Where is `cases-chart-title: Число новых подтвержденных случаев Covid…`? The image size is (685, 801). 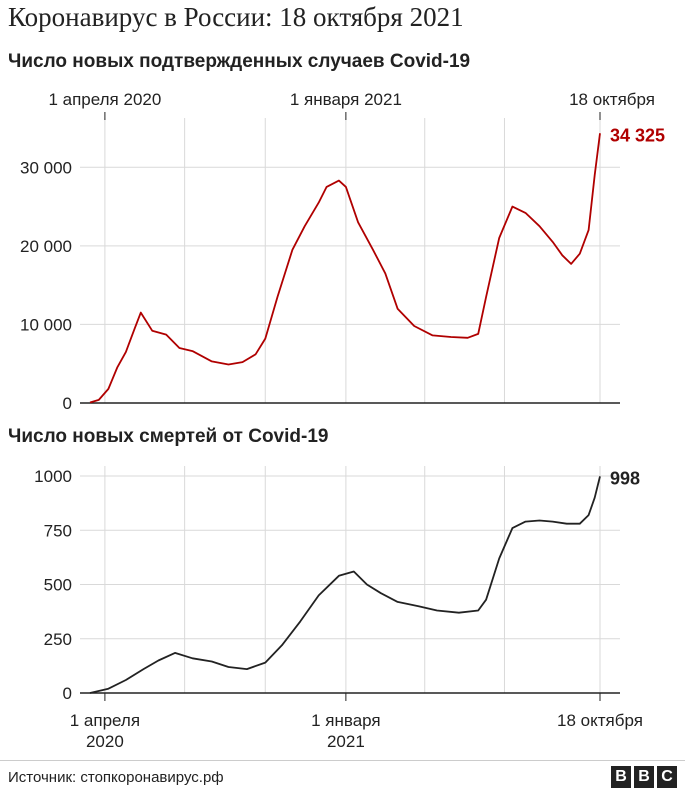 cases-chart-title: Число новых подтвержденных случаев Covid… is located at coordinates (239, 61).